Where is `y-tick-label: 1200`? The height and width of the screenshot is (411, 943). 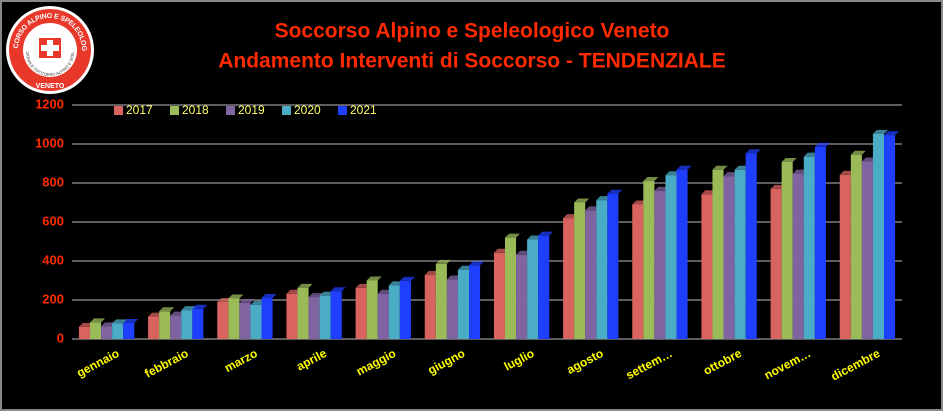 y-tick-label: 1200 is located at coordinates (49, 103).